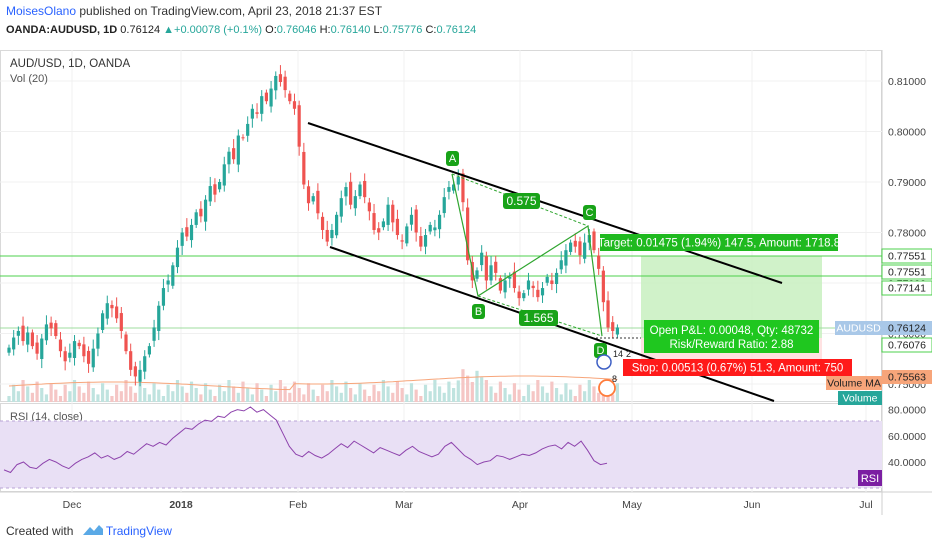 The width and height of the screenshot is (932, 550). I want to click on ratio-ac-badge: 0.575, so click(521, 201).